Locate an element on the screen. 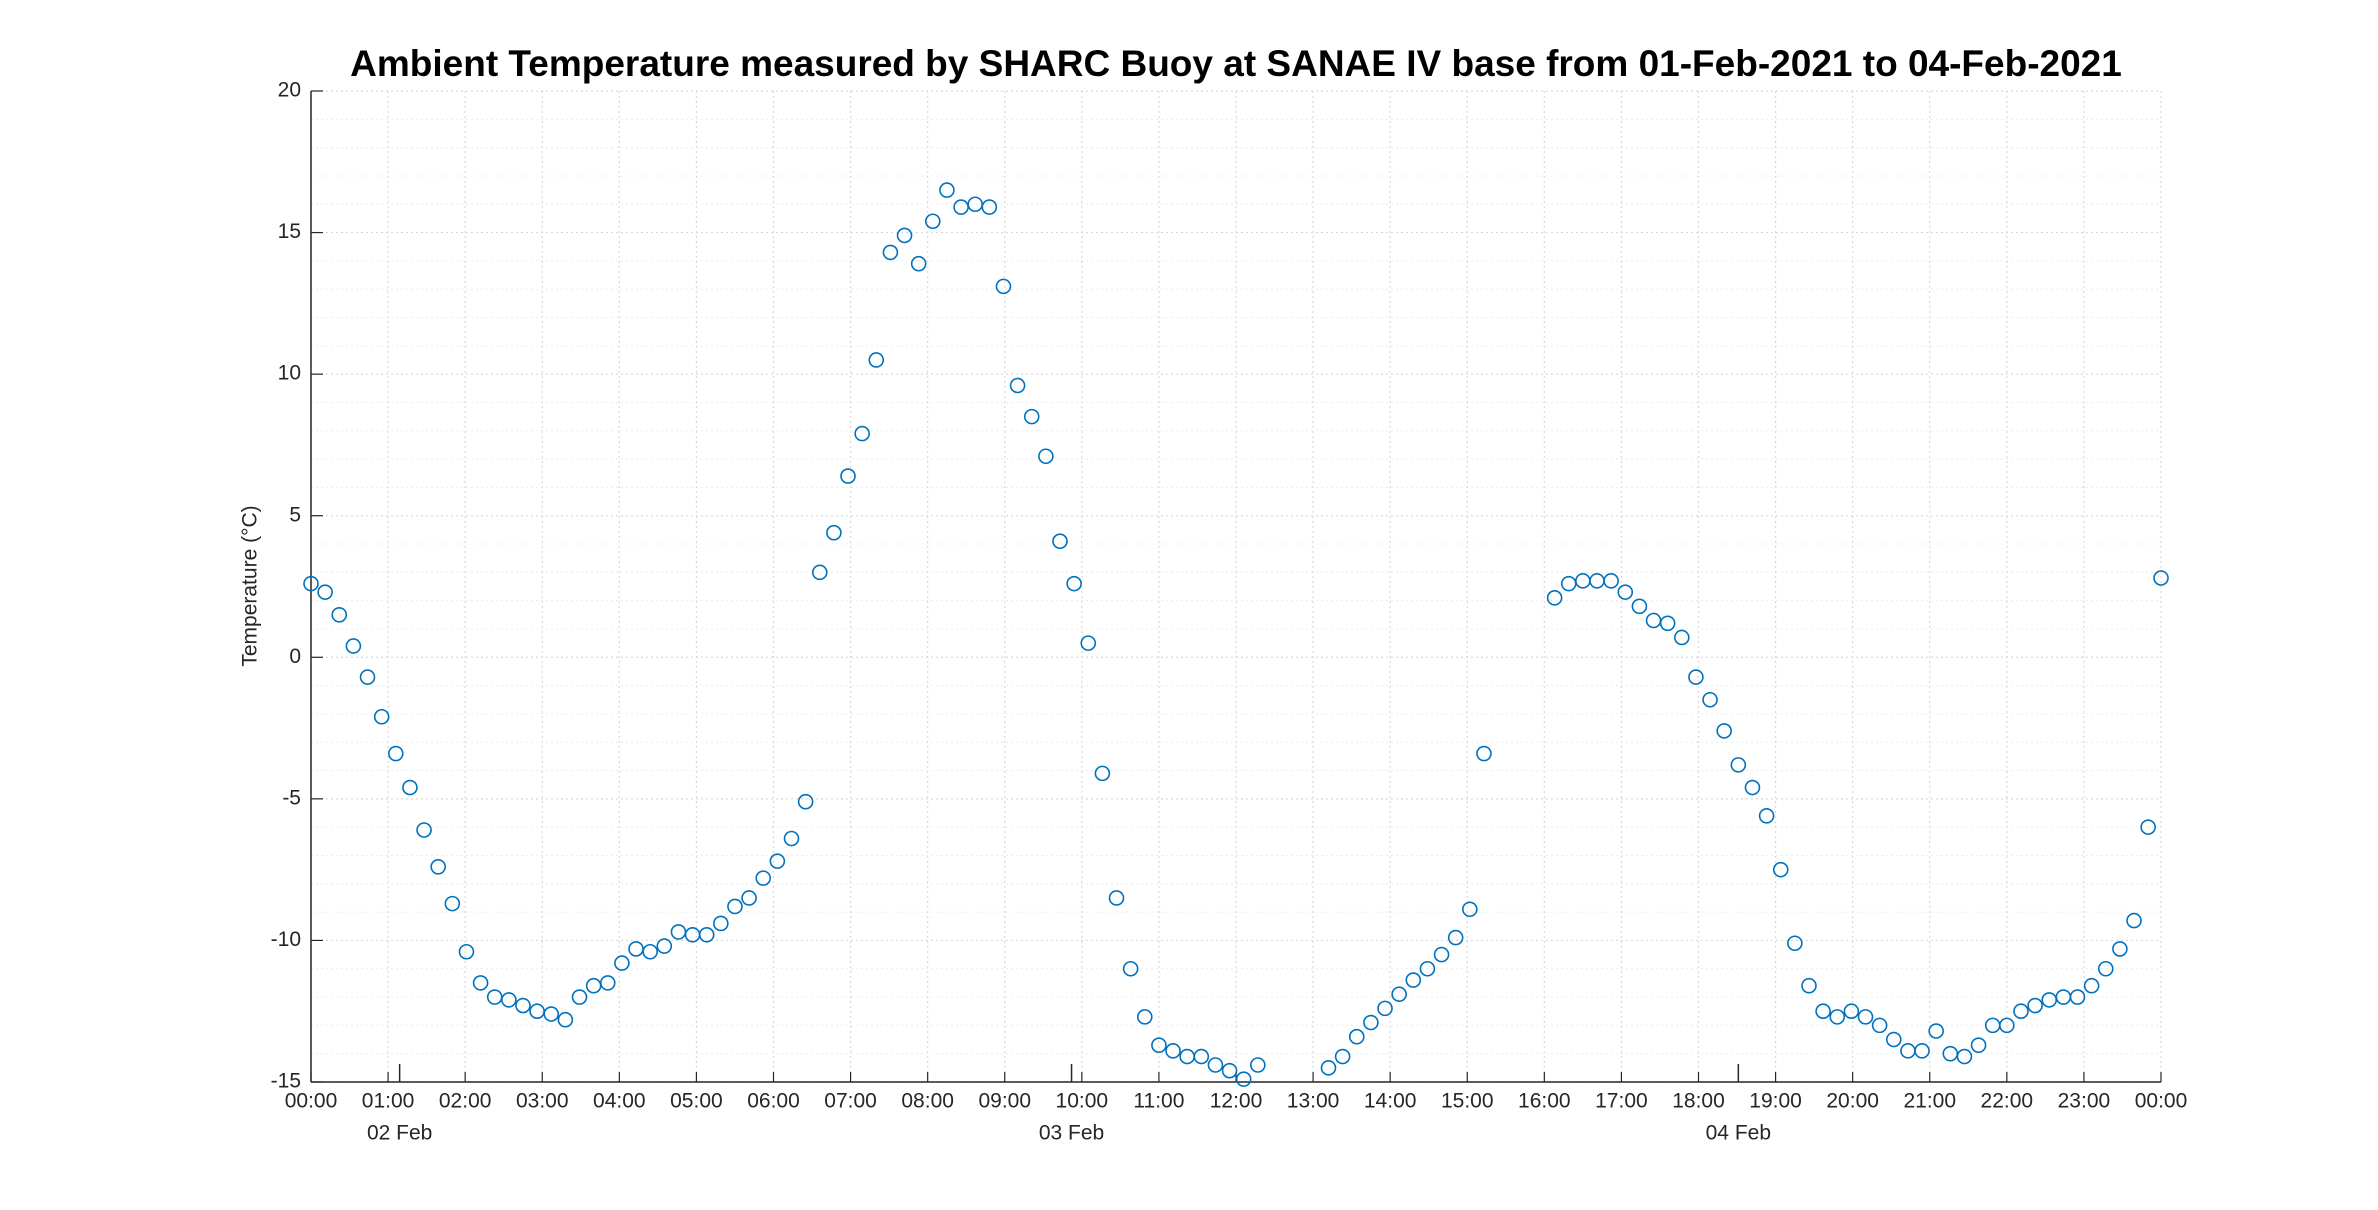 Image resolution: width=2378 pixels, height=1210 pixels. x-tick-label: 19:00 is located at coordinates (1775, 1101).